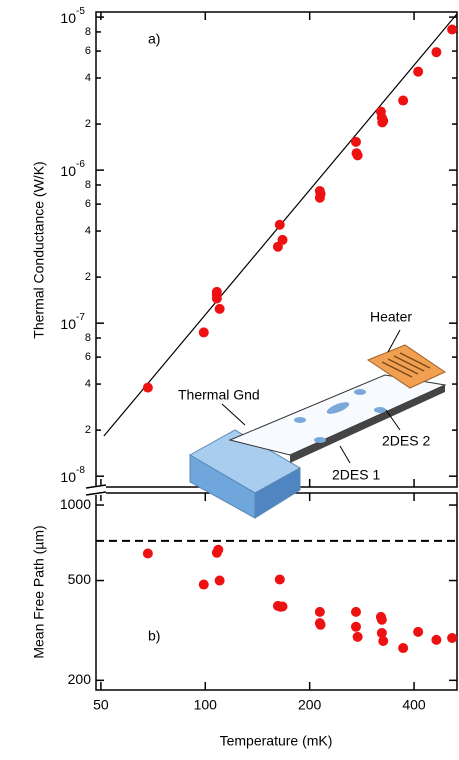  I want to click on inset-label: Heater, so click(391, 317).